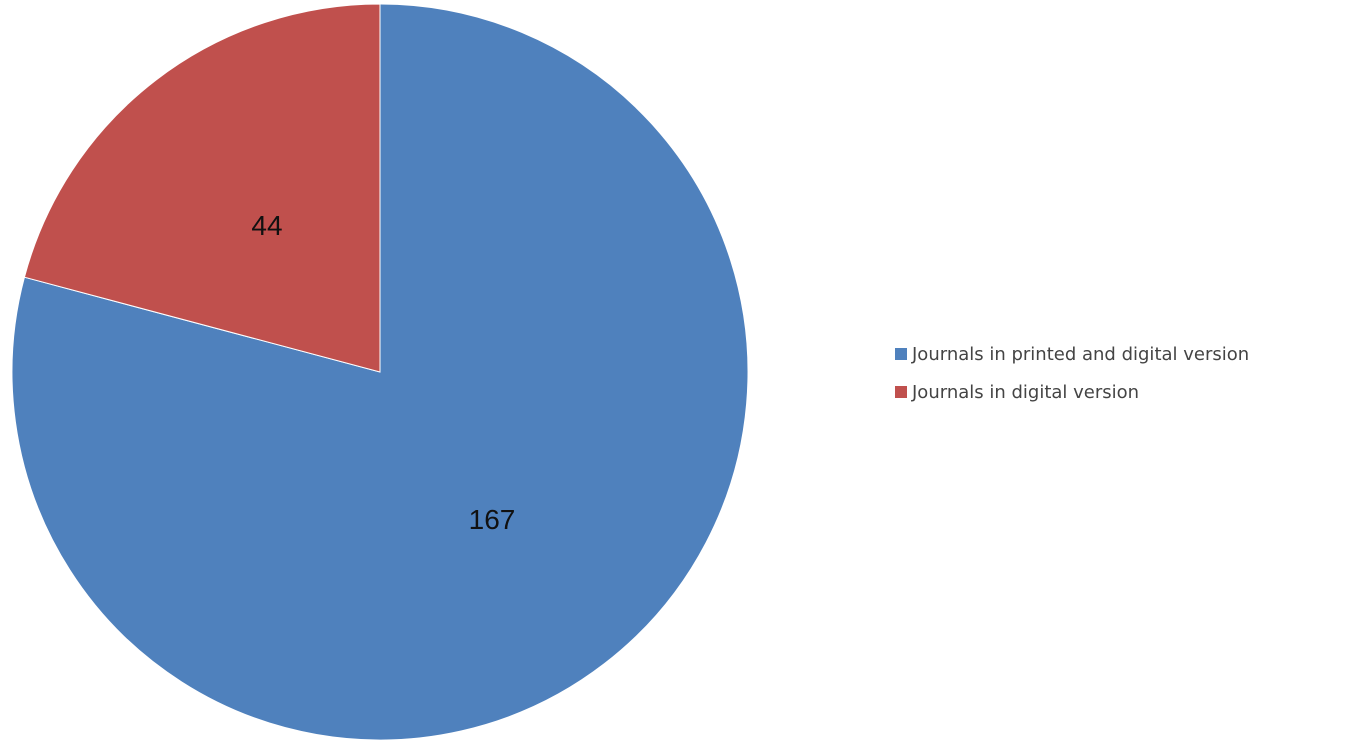 Image resolution: width=1346 pixels, height=740 pixels. What do you see at coordinates (901, 392) in the screenshot?
I see `legend-swatch-digital` at bounding box center [901, 392].